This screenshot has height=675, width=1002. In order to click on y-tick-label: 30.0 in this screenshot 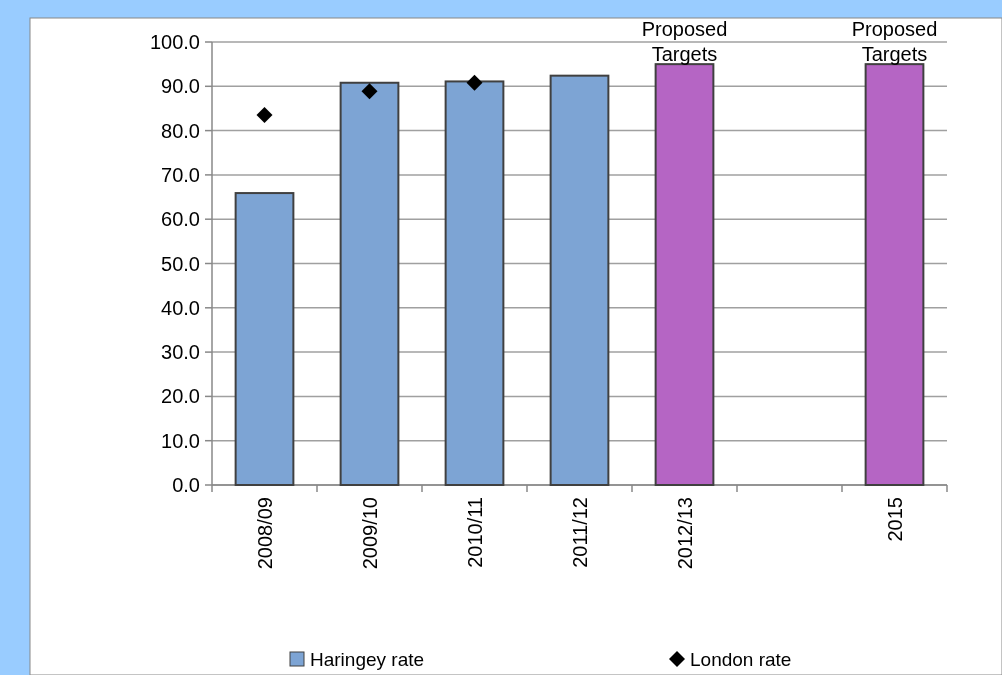, I will do `click(180, 352)`.